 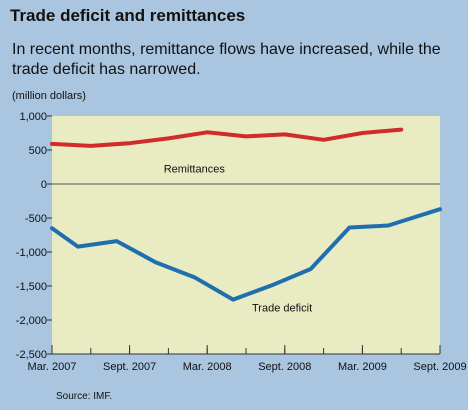 I want to click on x-tick-label: Mar. 2007, so click(x=52, y=367).